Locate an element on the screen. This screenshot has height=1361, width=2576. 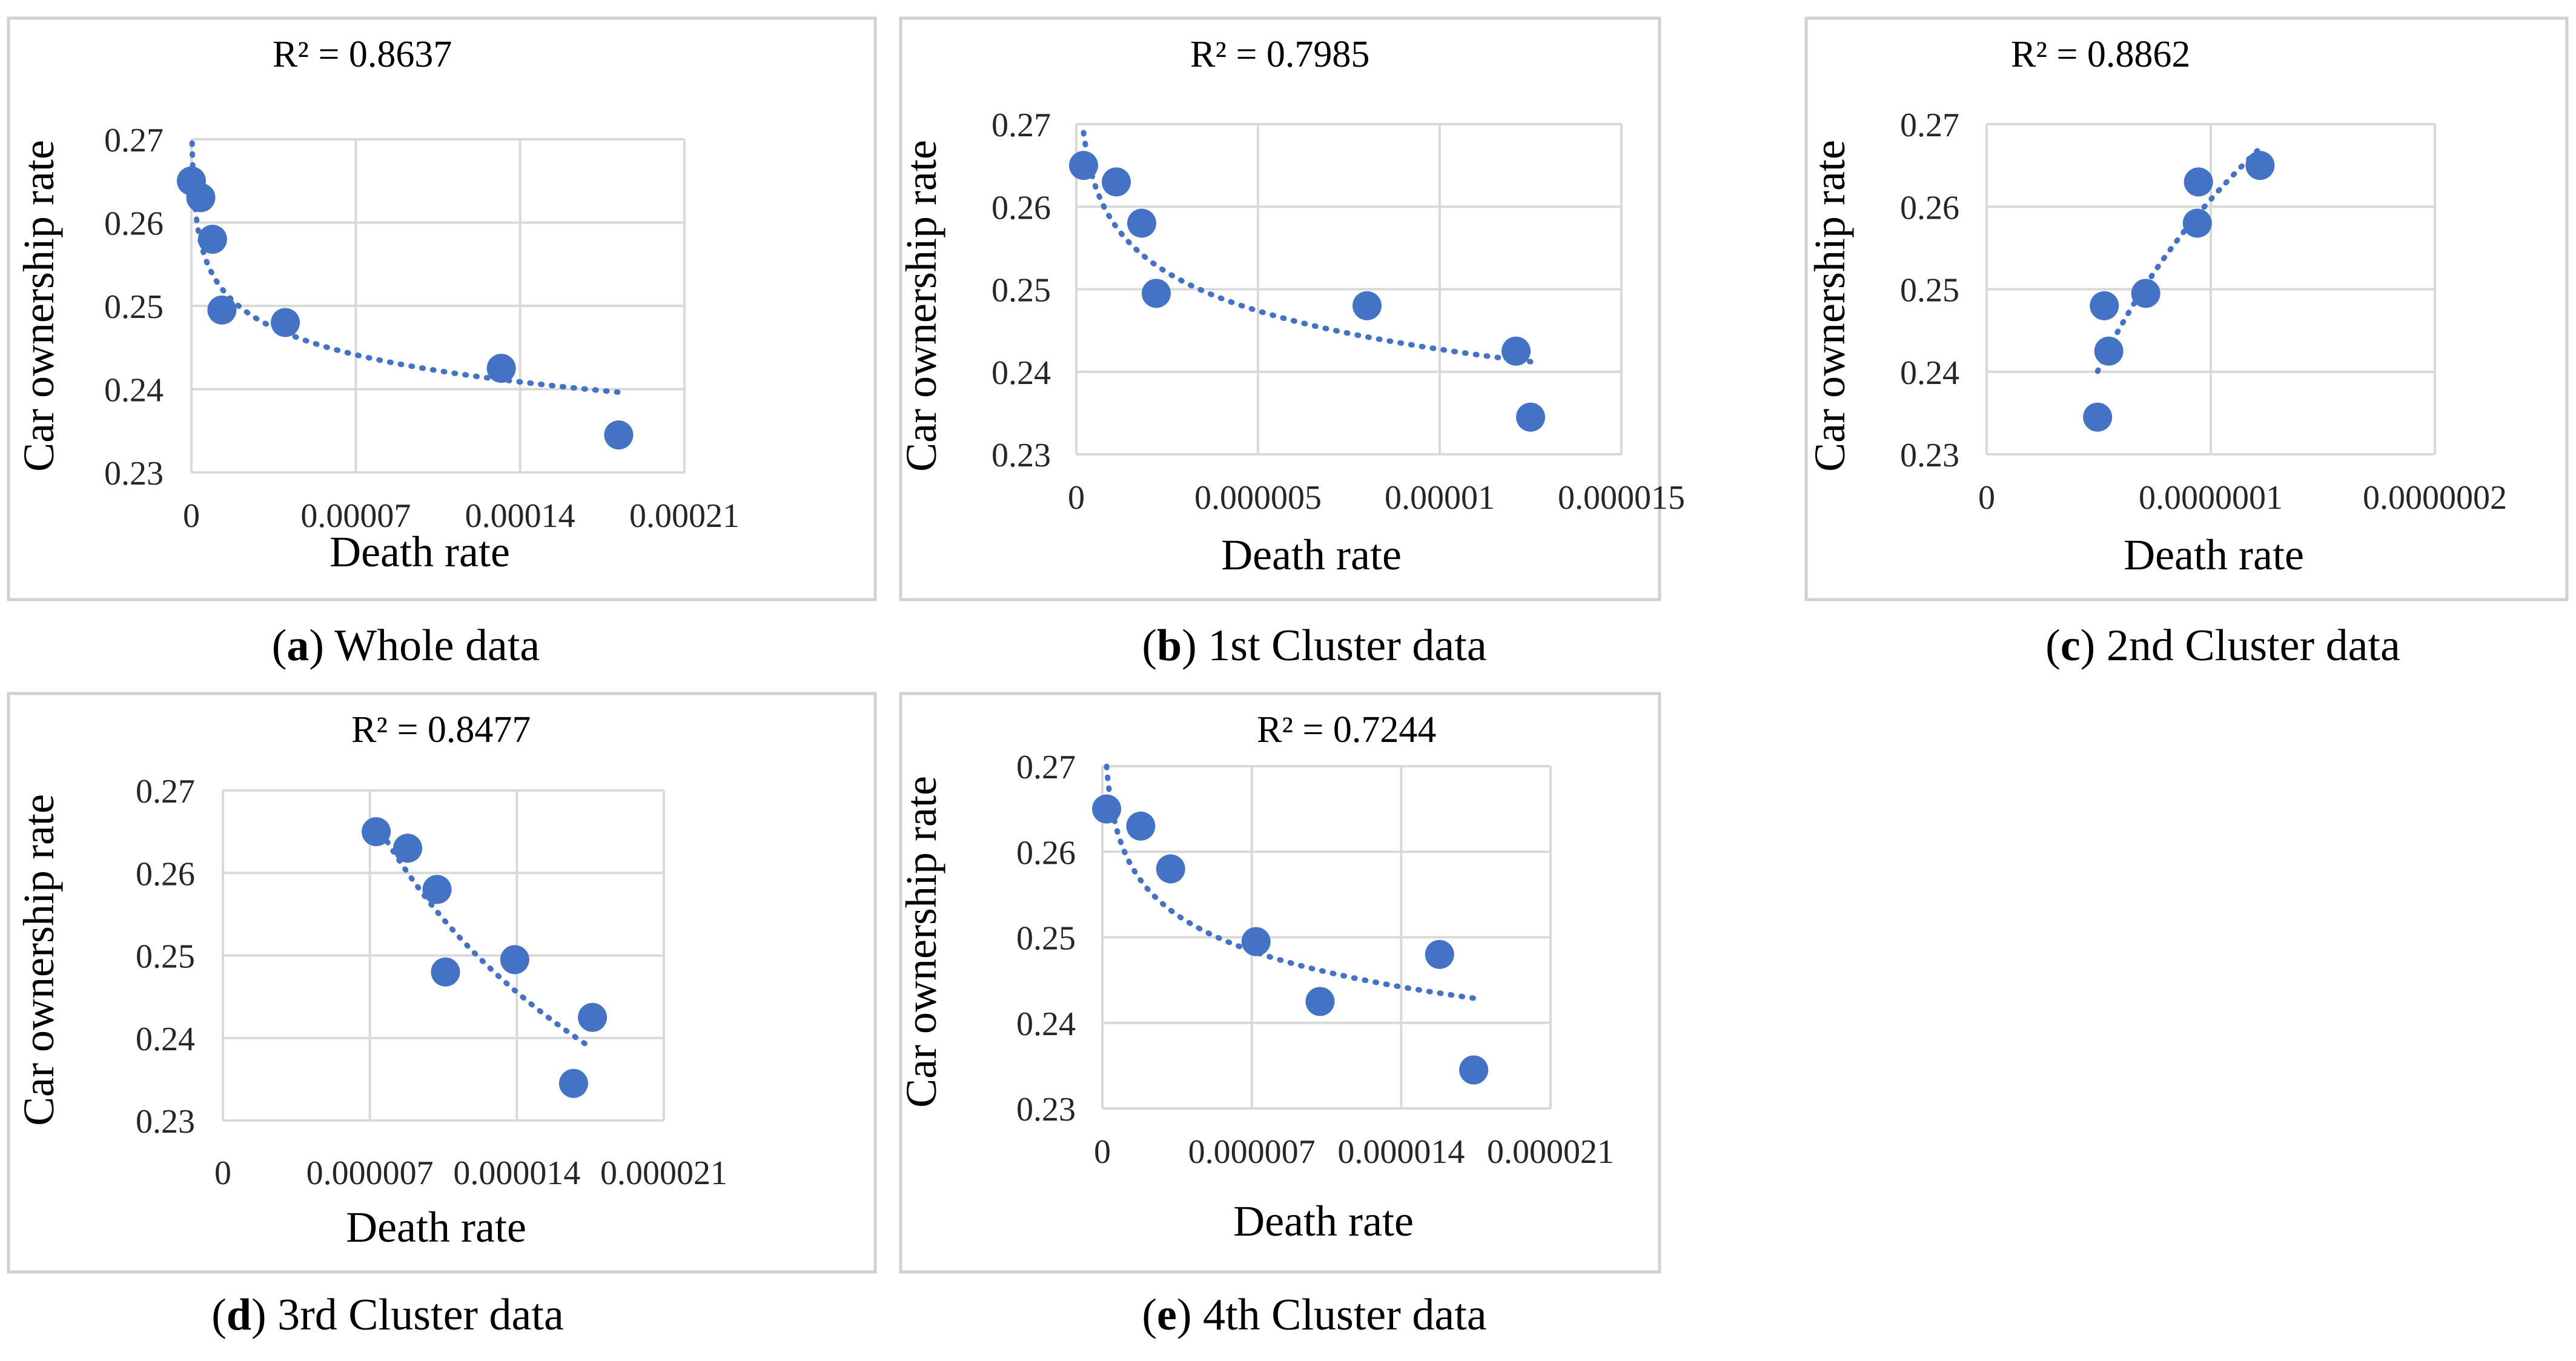
caption-letter: d is located at coordinates (239, 1315).